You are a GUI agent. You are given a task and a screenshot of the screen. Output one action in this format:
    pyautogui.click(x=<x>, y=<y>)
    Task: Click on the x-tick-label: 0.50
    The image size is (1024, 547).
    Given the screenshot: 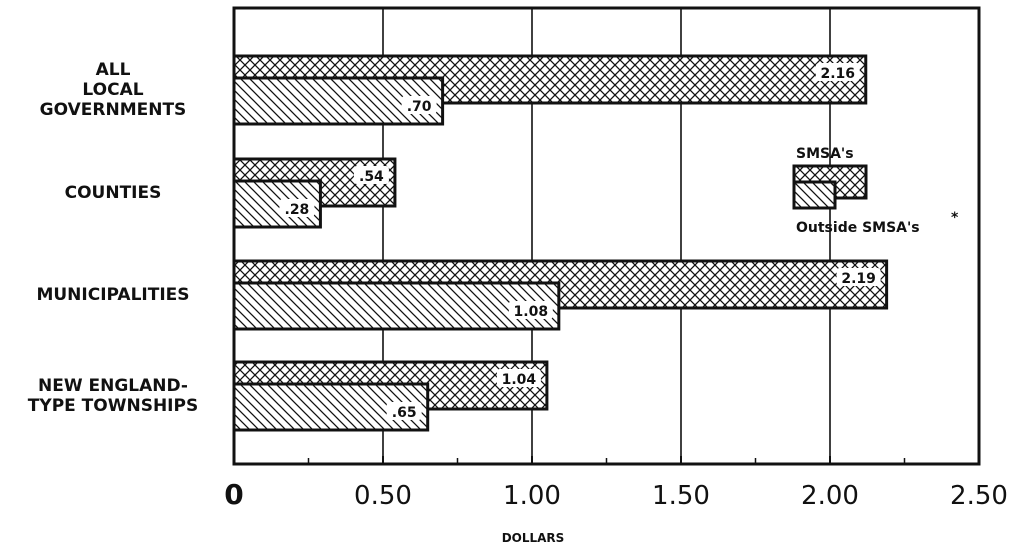 What is the action you would take?
    pyautogui.click(x=383, y=496)
    